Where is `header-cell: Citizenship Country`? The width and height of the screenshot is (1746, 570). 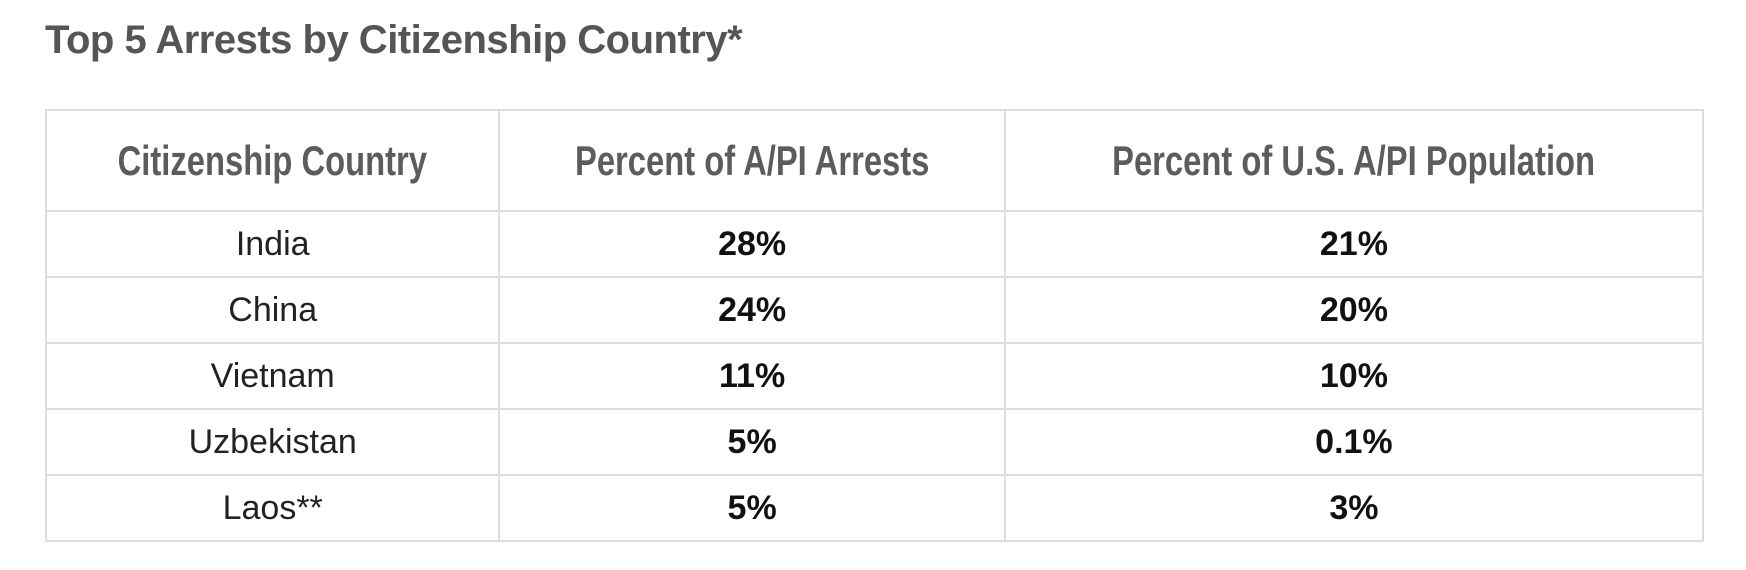 header-cell: Citizenship Country is located at coordinates (272, 160).